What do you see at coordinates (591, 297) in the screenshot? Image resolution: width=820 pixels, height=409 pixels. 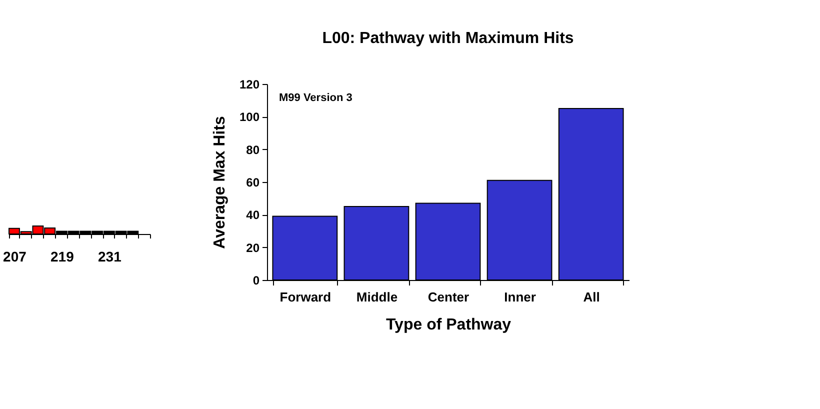 I see `x-tick-label: All` at bounding box center [591, 297].